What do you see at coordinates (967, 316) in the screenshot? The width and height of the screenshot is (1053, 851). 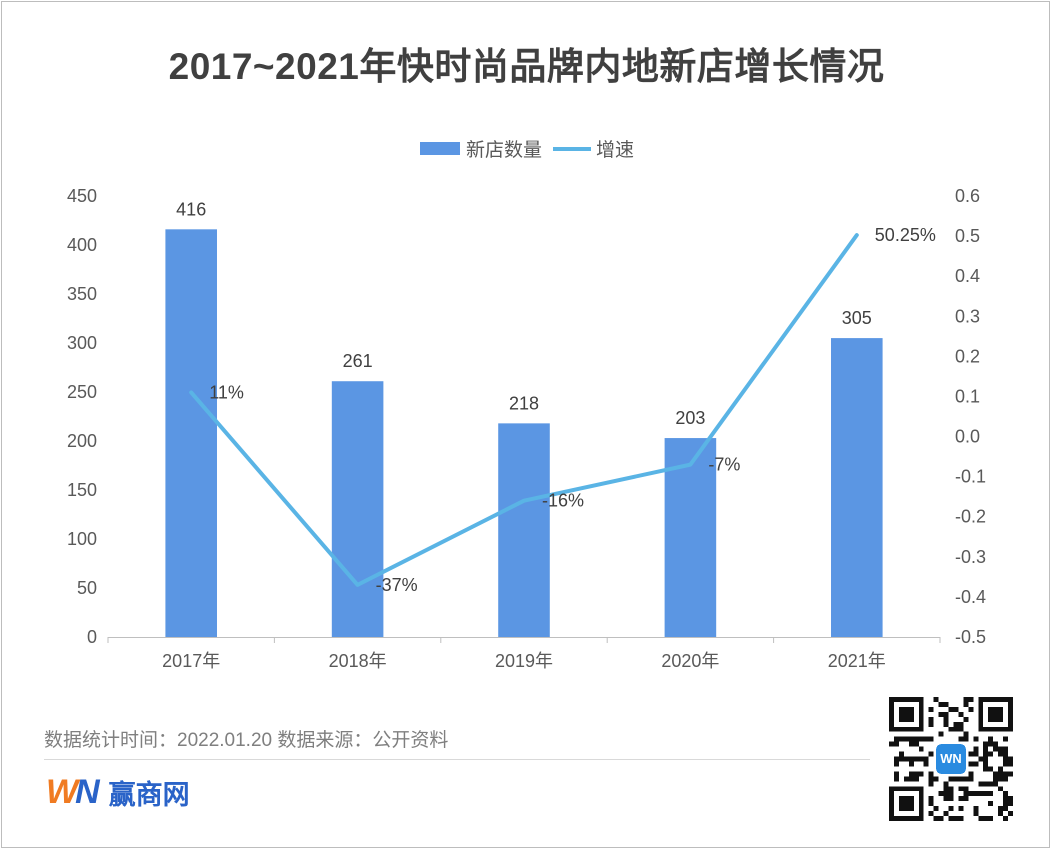 I see `right-tick-label: 0.3` at bounding box center [967, 316].